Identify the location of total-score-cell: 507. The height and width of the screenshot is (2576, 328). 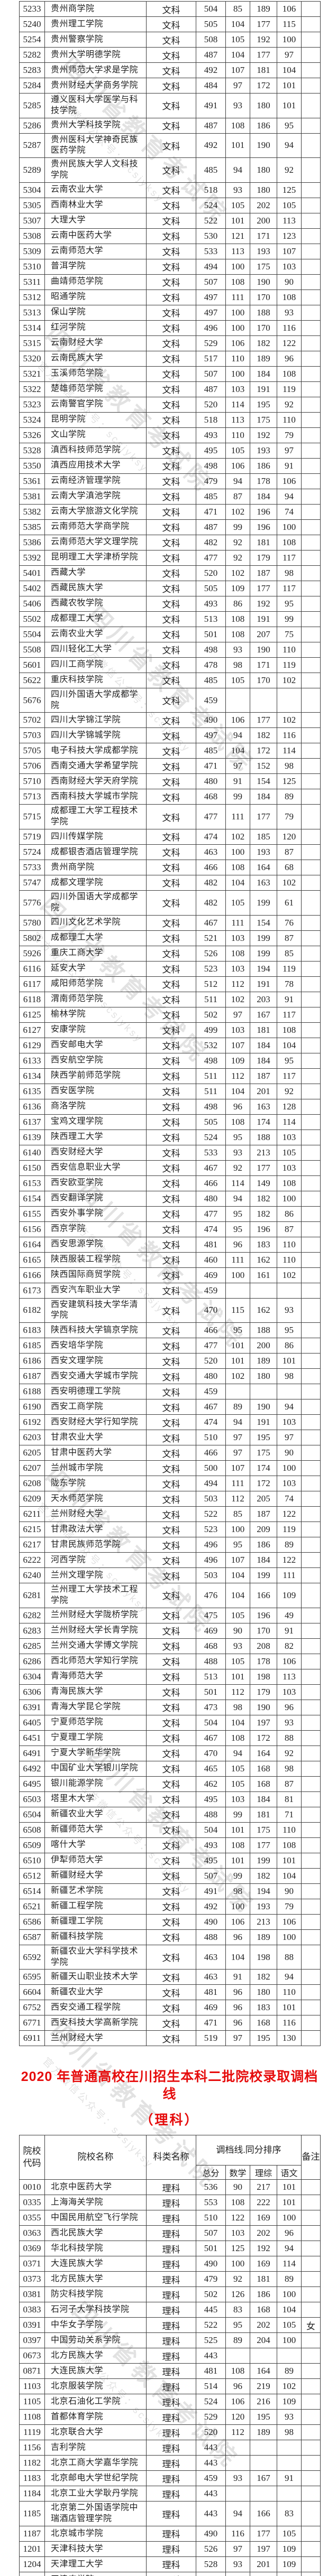
(211, 282).